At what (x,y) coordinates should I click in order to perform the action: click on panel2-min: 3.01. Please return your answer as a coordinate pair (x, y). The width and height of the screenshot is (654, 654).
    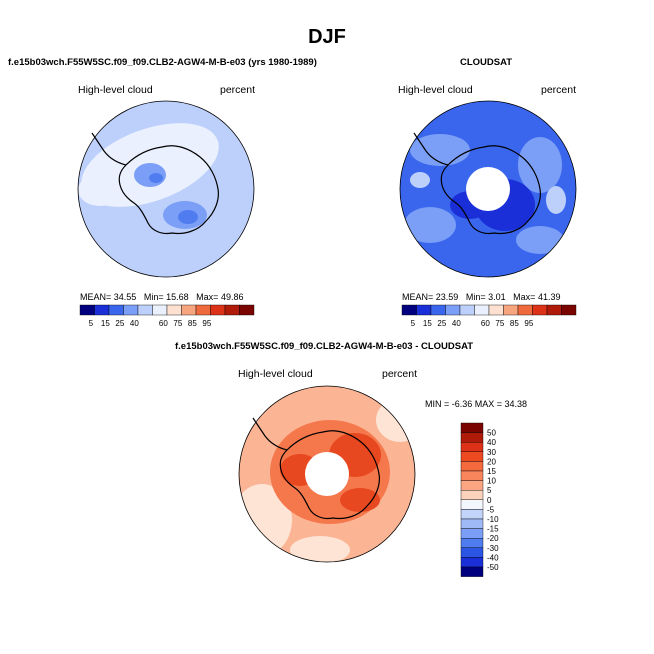
    Looking at the image, I should click on (497, 297).